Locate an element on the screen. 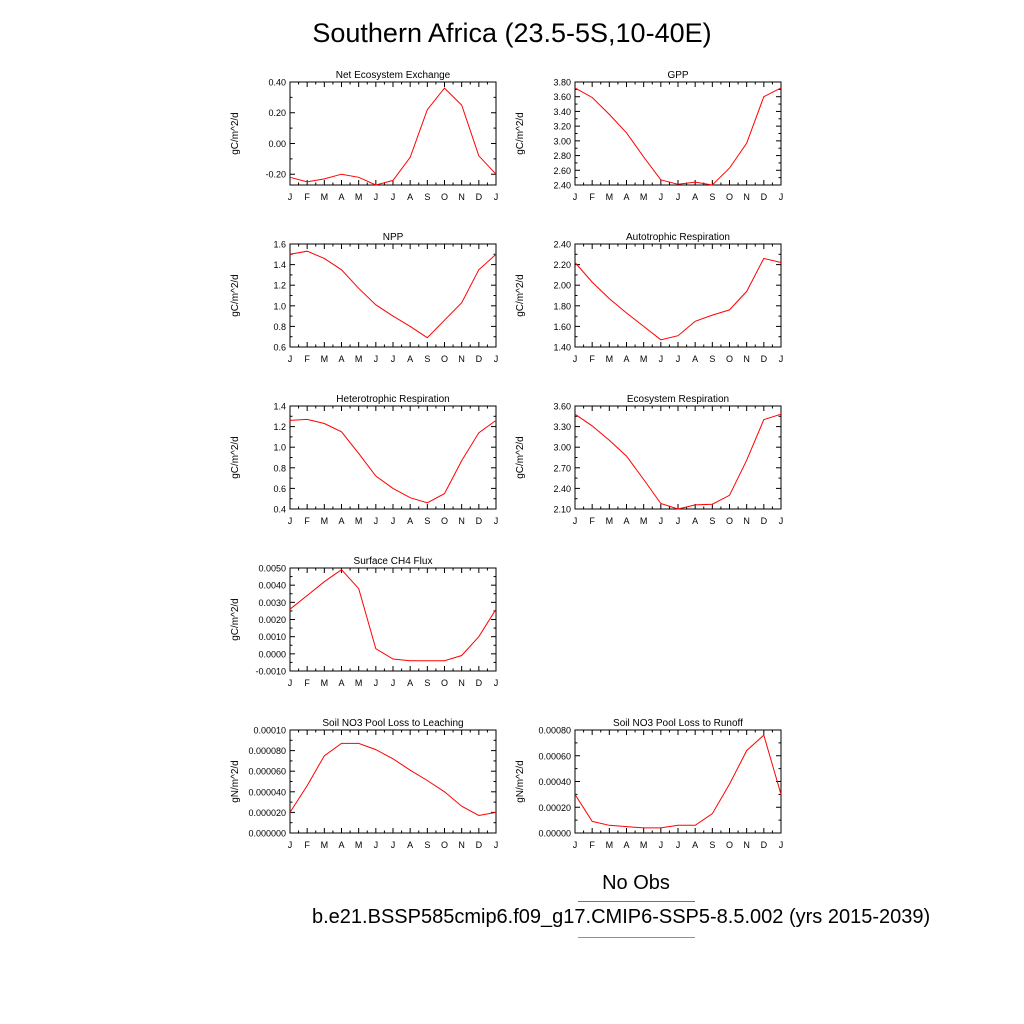  chart-title: Net Ecosystem Exchange is located at coordinates (393, 75).